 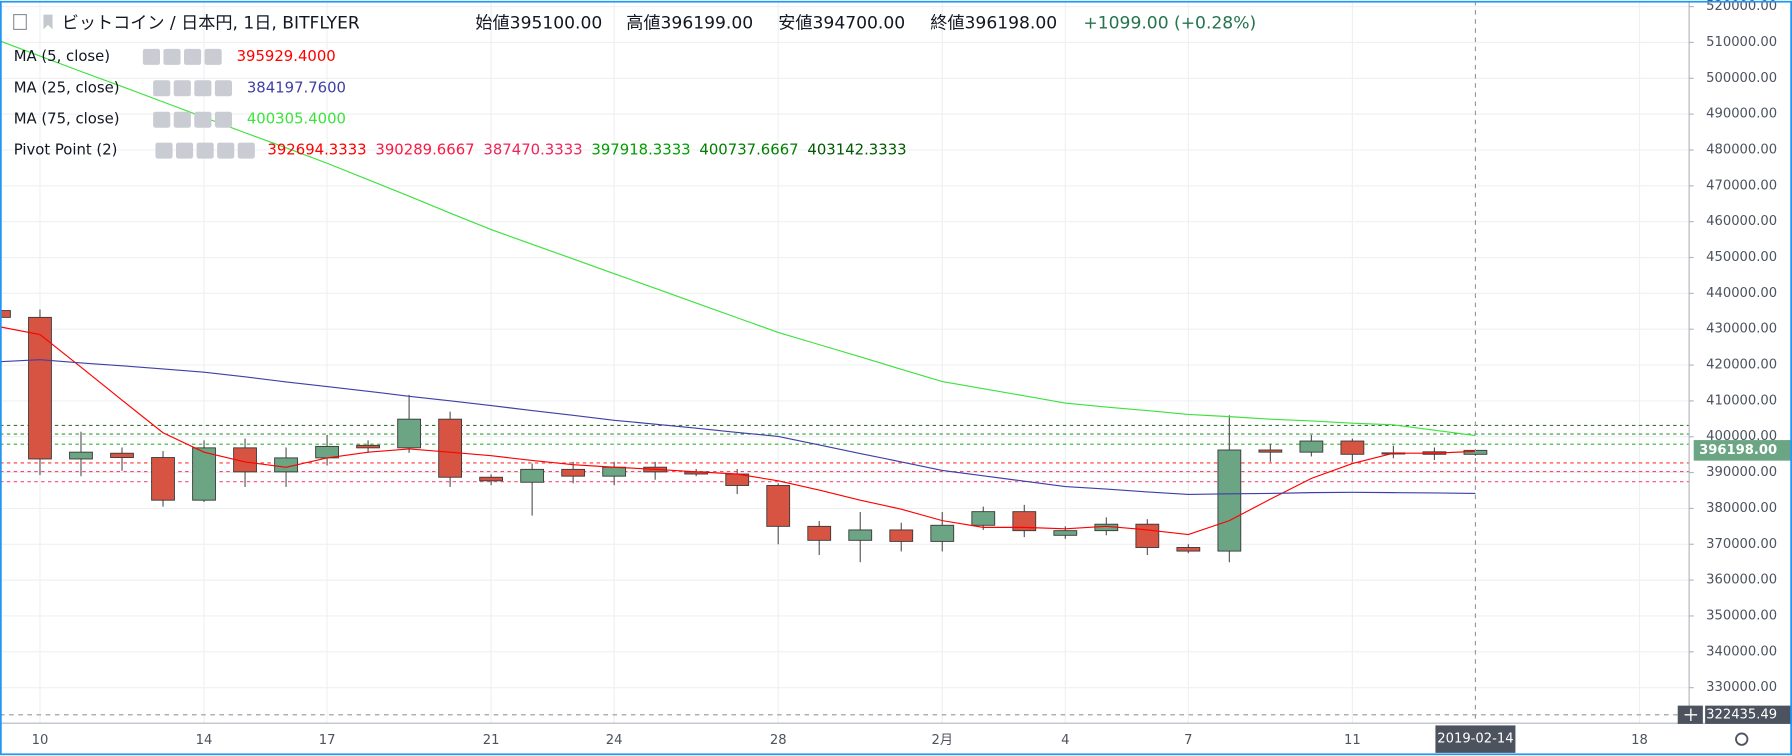 I want to click on y-tick-label: 420000.00, so click(x=1741, y=365).